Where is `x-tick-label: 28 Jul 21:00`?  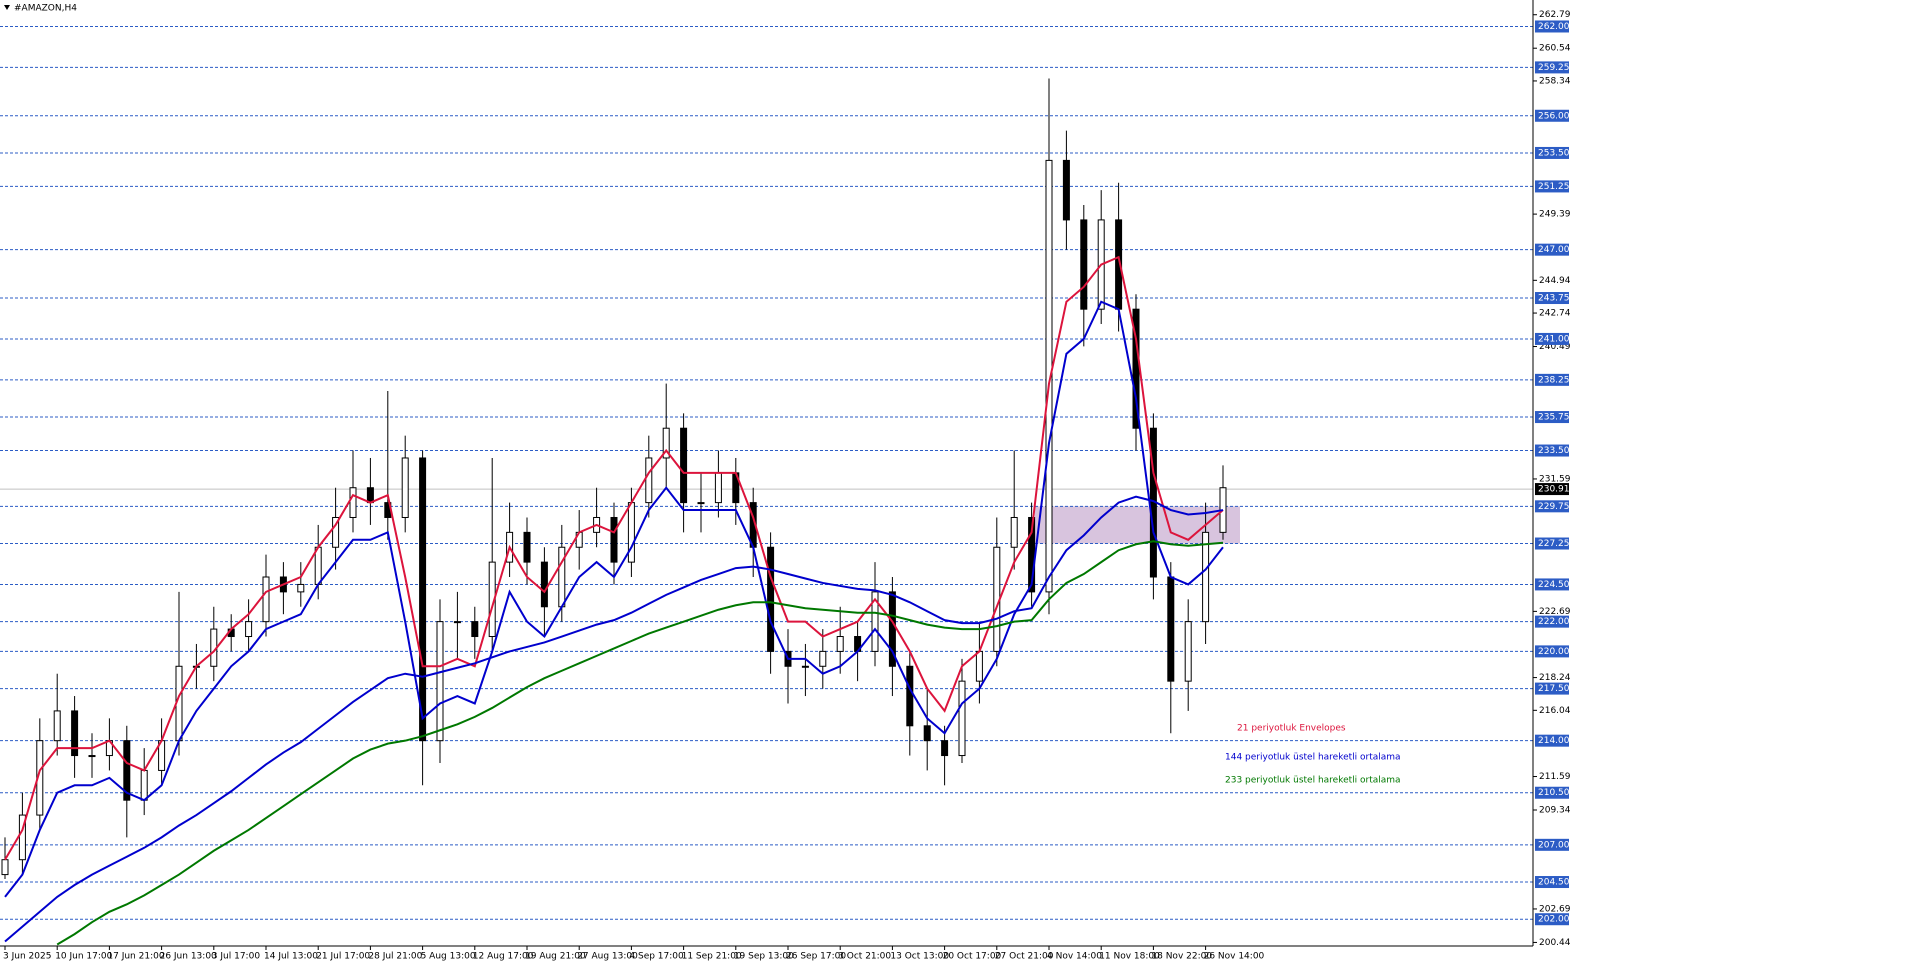
x-tick-label: 28 Jul 21:00 is located at coordinates (395, 957).